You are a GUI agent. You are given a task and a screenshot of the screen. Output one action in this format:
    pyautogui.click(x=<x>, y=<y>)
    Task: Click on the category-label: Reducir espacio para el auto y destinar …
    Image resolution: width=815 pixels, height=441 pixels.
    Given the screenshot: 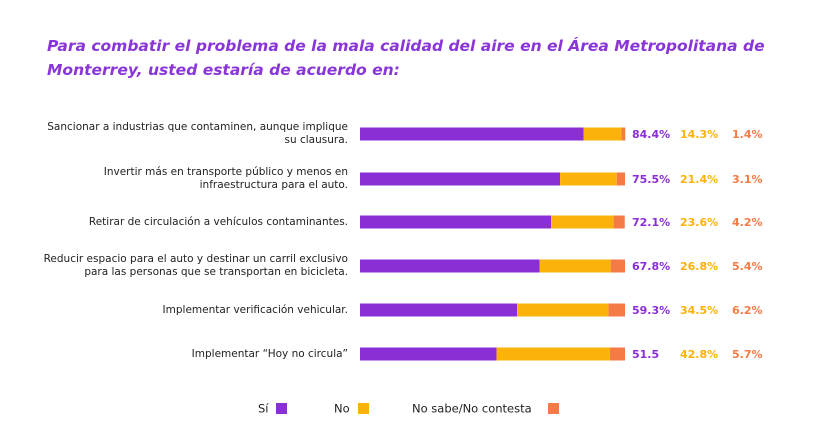 What is the action you would take?
    pyautogui.click(x=195, y=265)
    